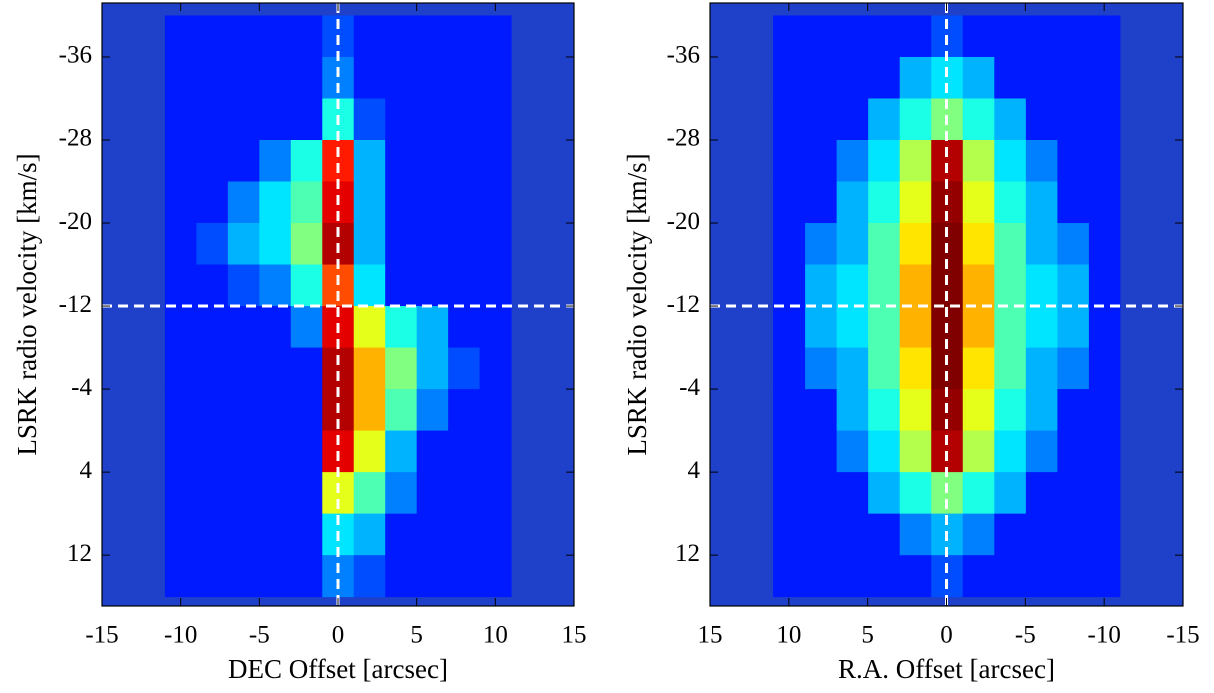 This screenshot has width=1214, height=693. Describe the element at coordinates (946, 635) in the screenshot. I see `x-tick-label: 0` at that location.